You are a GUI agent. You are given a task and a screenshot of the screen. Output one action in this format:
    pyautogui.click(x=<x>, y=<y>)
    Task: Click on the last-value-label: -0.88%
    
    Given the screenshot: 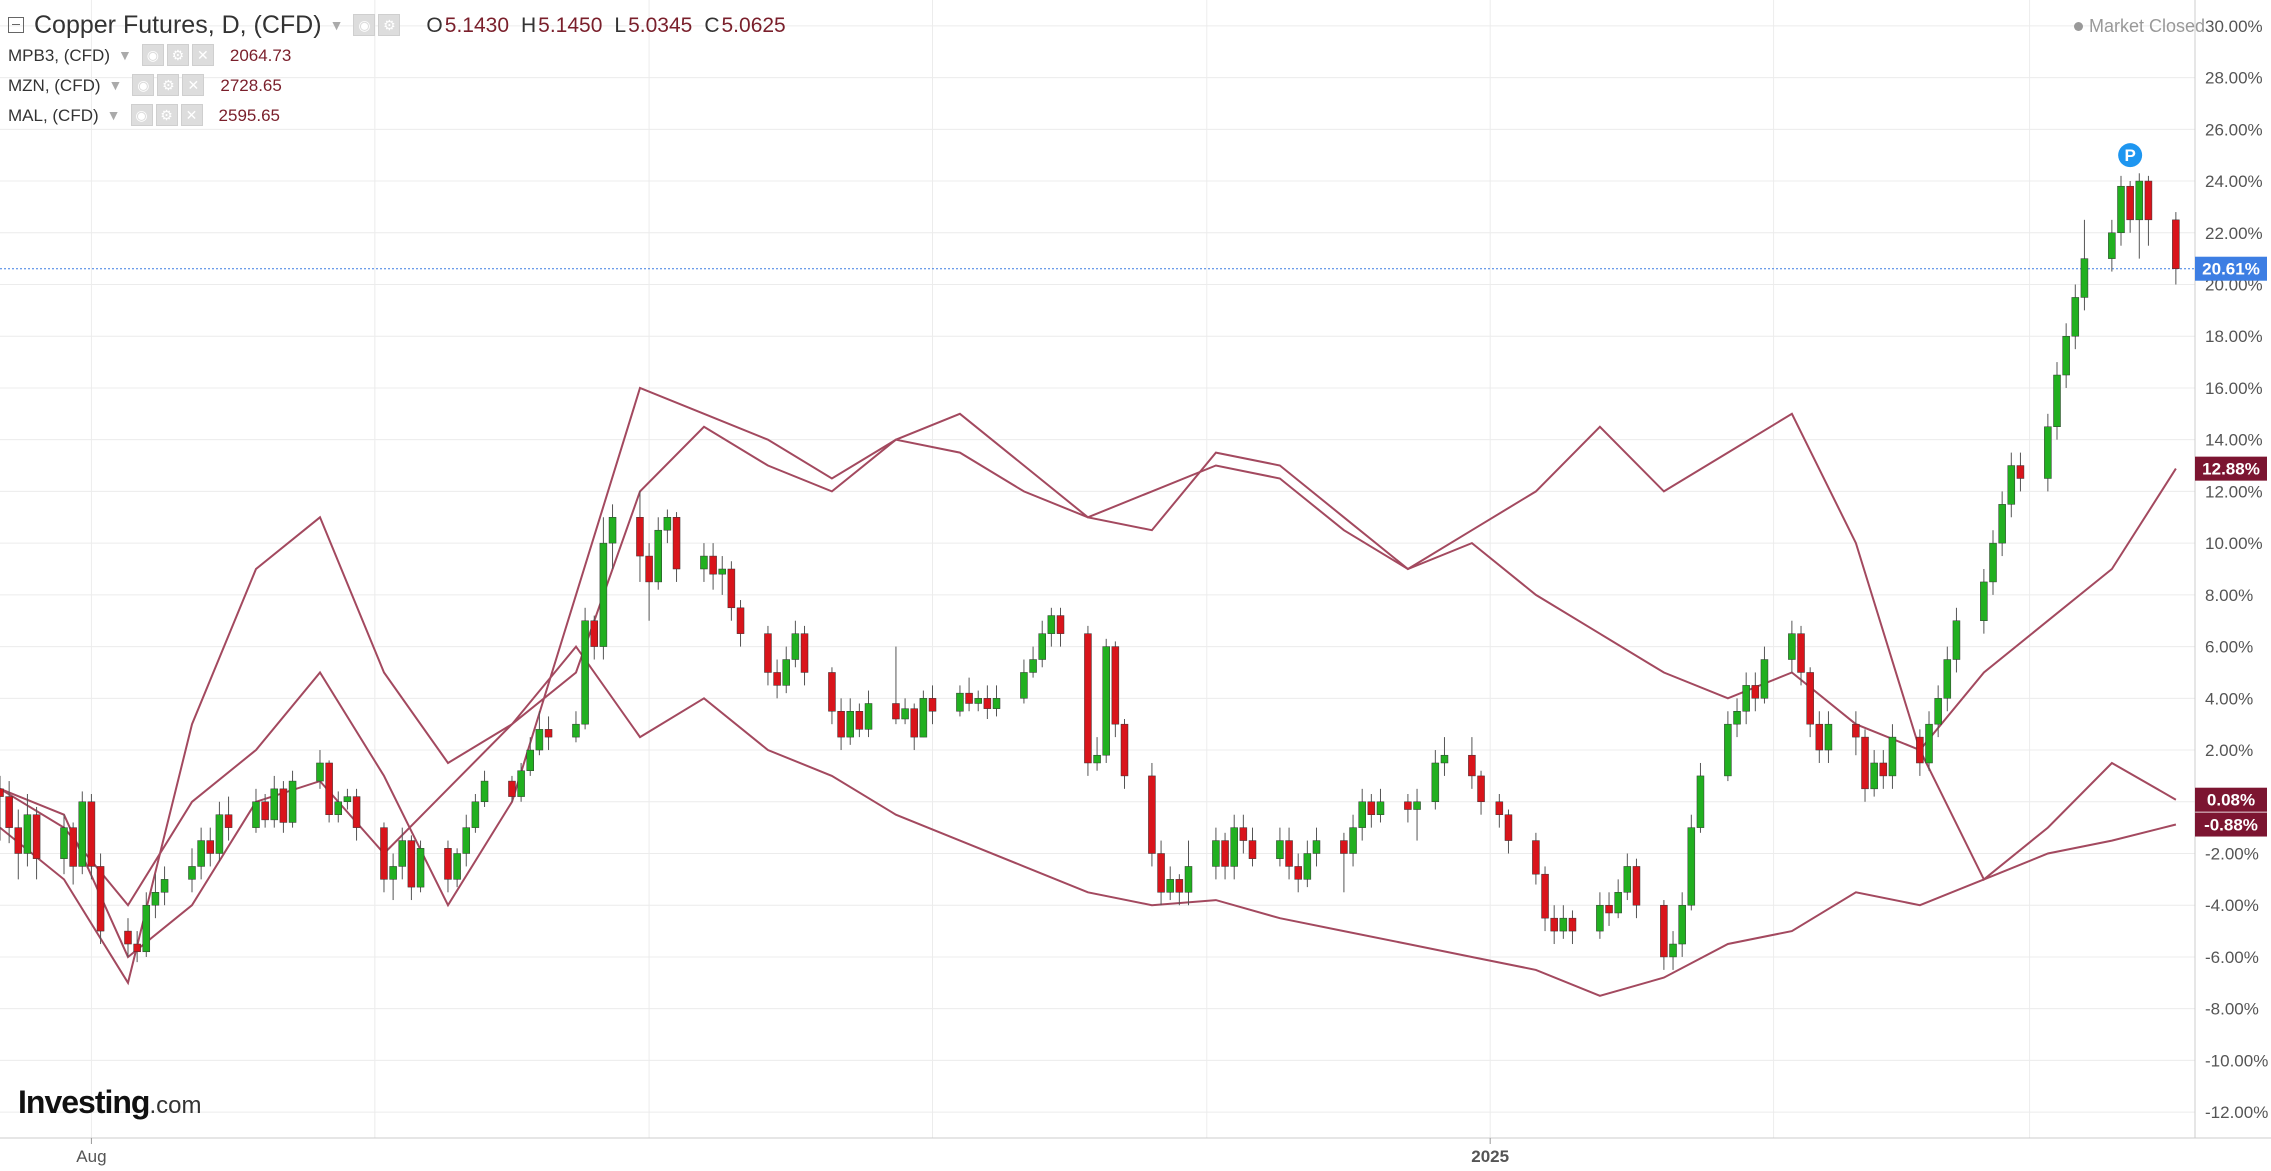 What is the action you would take?
    pyautogui.click(x=2231, y=825)
    